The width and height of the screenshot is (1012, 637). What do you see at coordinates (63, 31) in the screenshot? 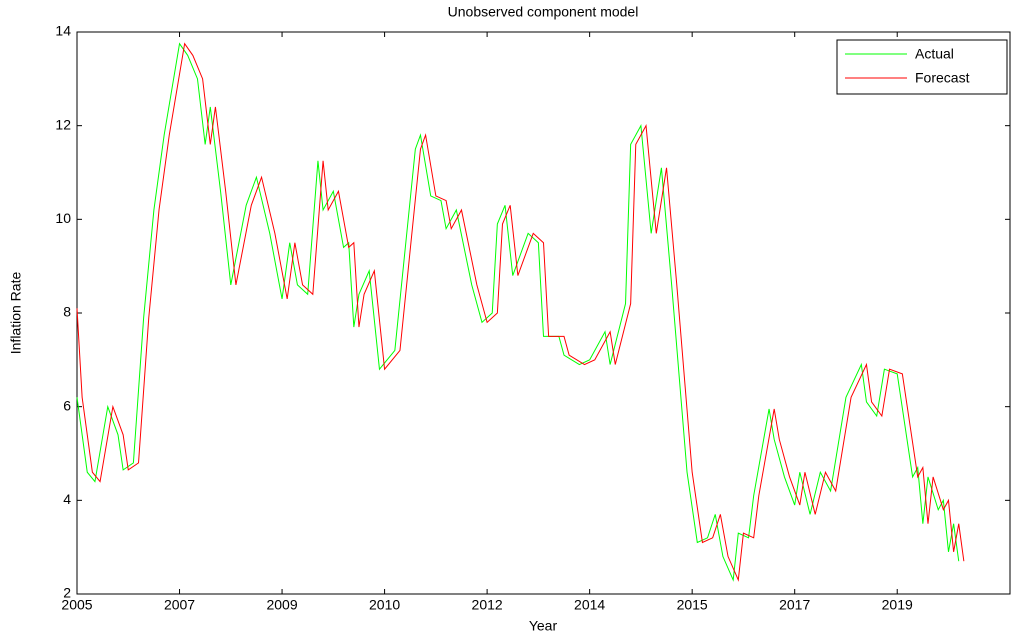
I see `y-tick-label: 14` at bounding box center [63, 31].